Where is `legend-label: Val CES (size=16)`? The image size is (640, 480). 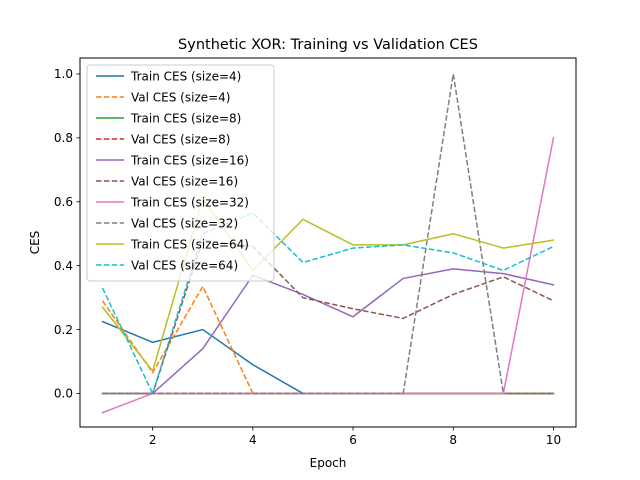 legend-label: Val CES (size=16) is located at coordinates (184, 181).